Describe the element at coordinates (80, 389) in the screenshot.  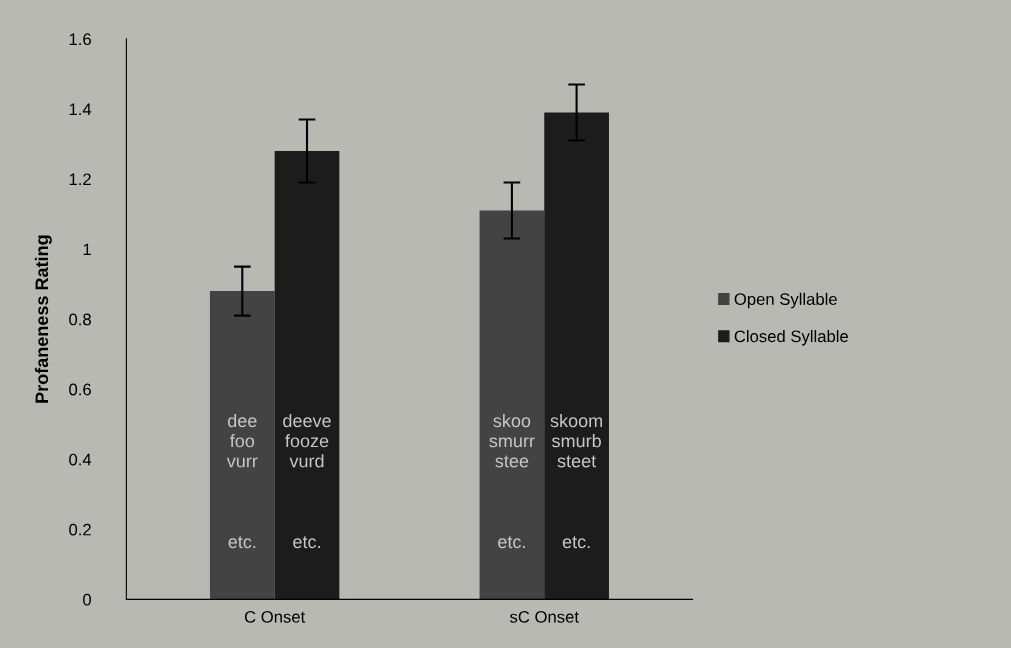
I see `y-tick-label: 0.6` at that location.